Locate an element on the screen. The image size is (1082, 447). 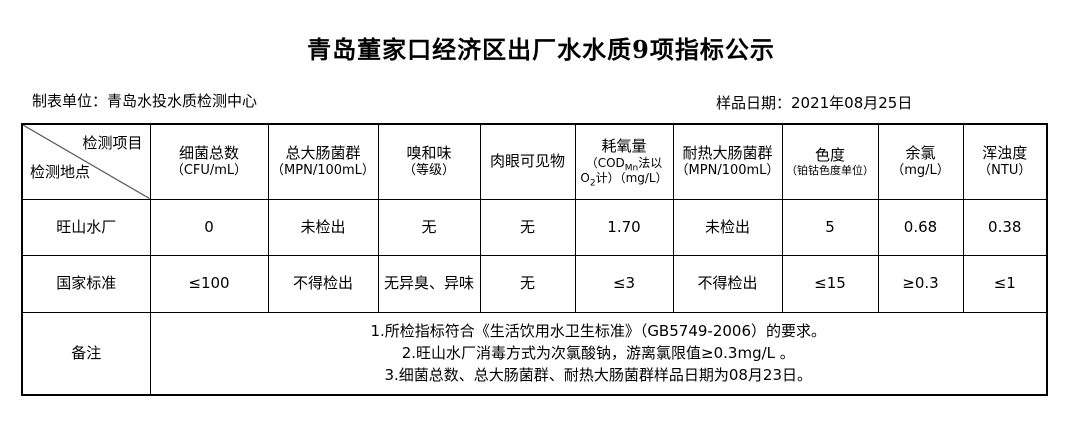
corner-label-items: 检测项目 is located at coordinates (112, 143).